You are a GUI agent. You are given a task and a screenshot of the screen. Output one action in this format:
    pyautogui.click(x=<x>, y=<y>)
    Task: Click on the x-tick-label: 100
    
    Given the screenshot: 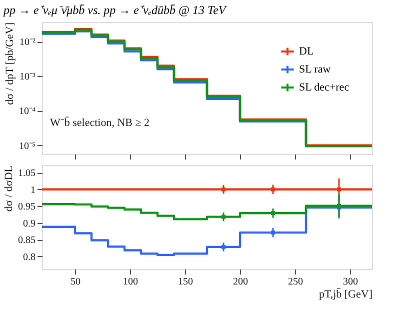 What is the action you would take?
    pyautogui.click(x=130, y=282)
    